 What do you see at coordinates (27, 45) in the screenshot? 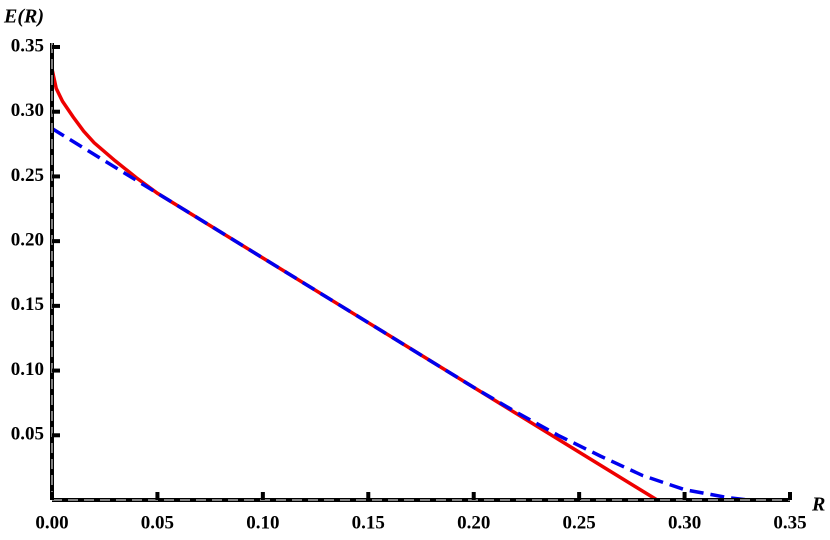
I see `y-tick-label: 0.35` at bounding box center [27, 45].